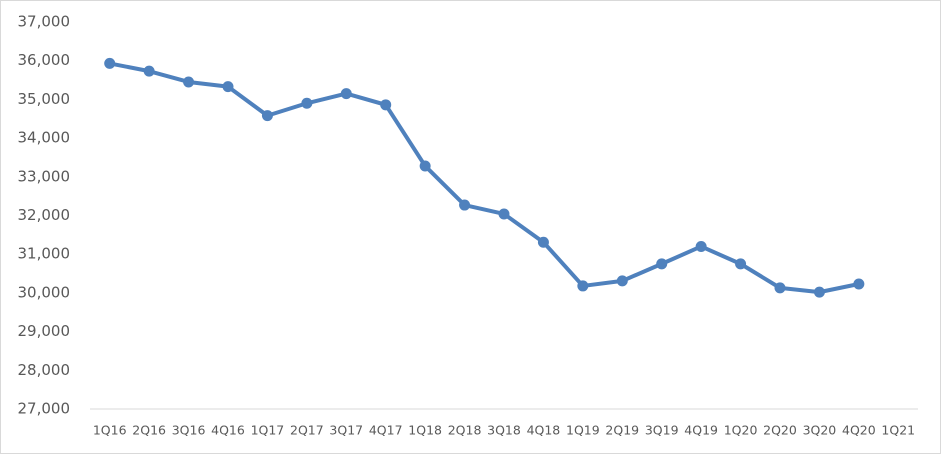 The height and width of the screenshot is (454, 941). I want to click on y-tick-label: 33,000, so click(44, 176).